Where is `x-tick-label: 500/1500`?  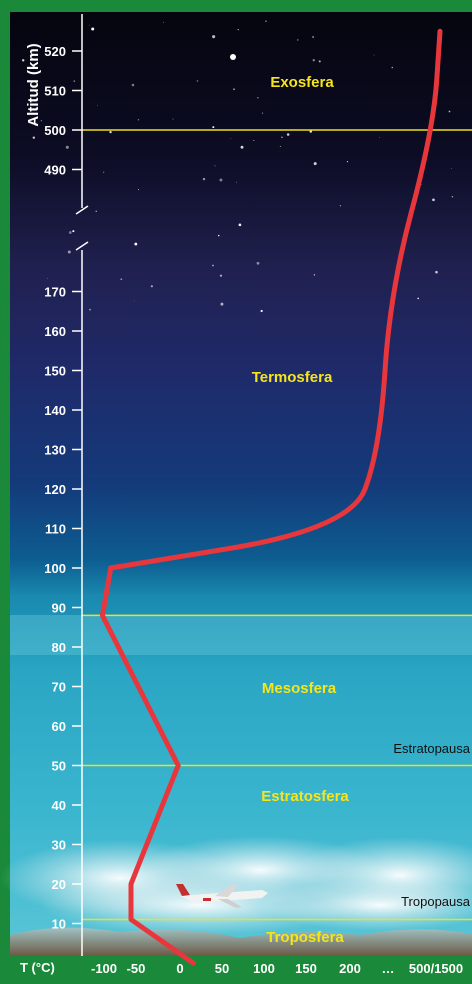
x-tick-label: 500/1500 is located at coordinates (436, 968).